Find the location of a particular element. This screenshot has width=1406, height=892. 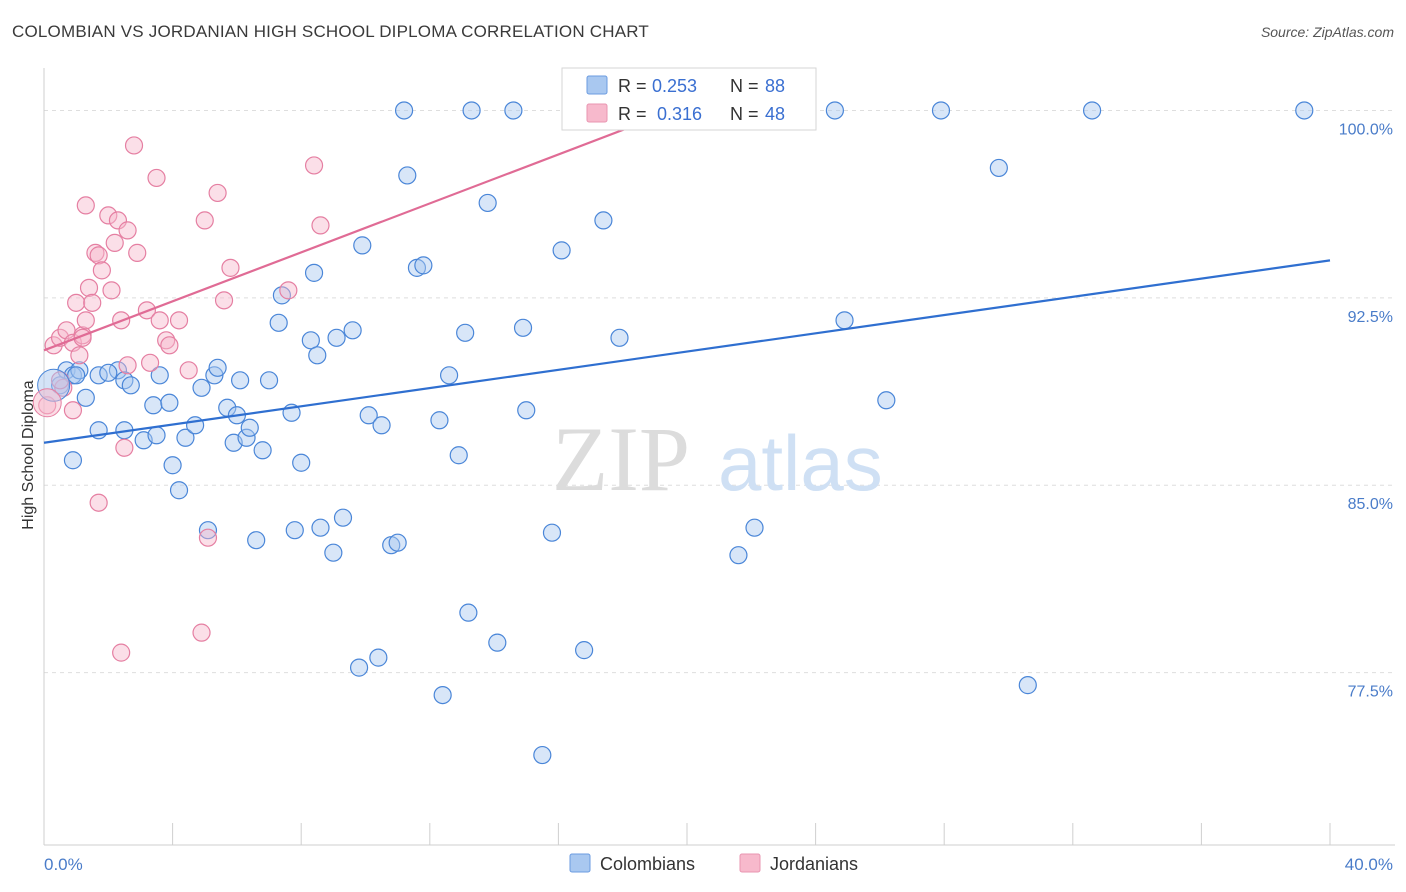

y-axis-label: High School Diploma is located at coordinates (28, 455).